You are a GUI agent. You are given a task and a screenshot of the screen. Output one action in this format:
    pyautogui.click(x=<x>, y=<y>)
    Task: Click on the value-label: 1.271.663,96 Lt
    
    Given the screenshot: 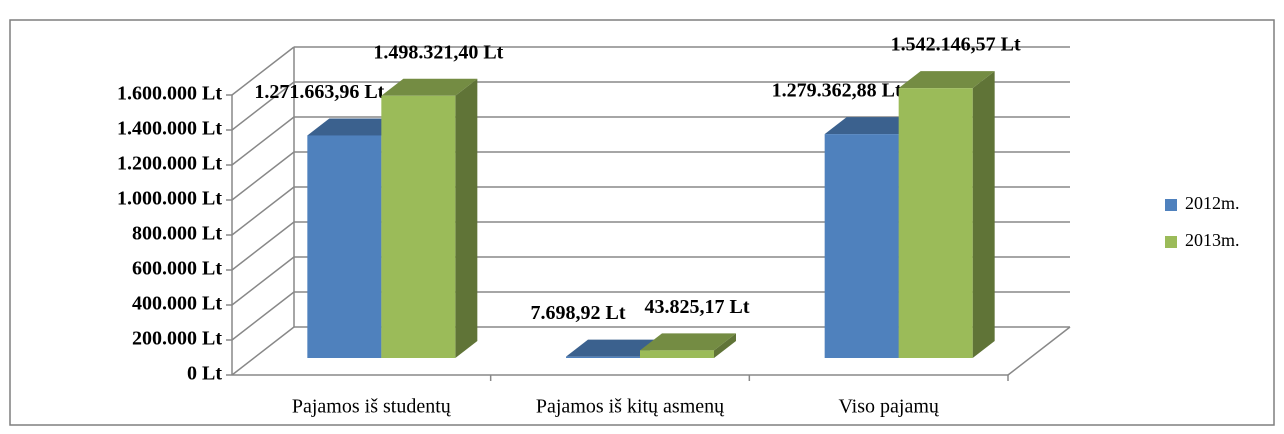 What is the action you would take?
    pyautogui.click(x=319, y=92)
    